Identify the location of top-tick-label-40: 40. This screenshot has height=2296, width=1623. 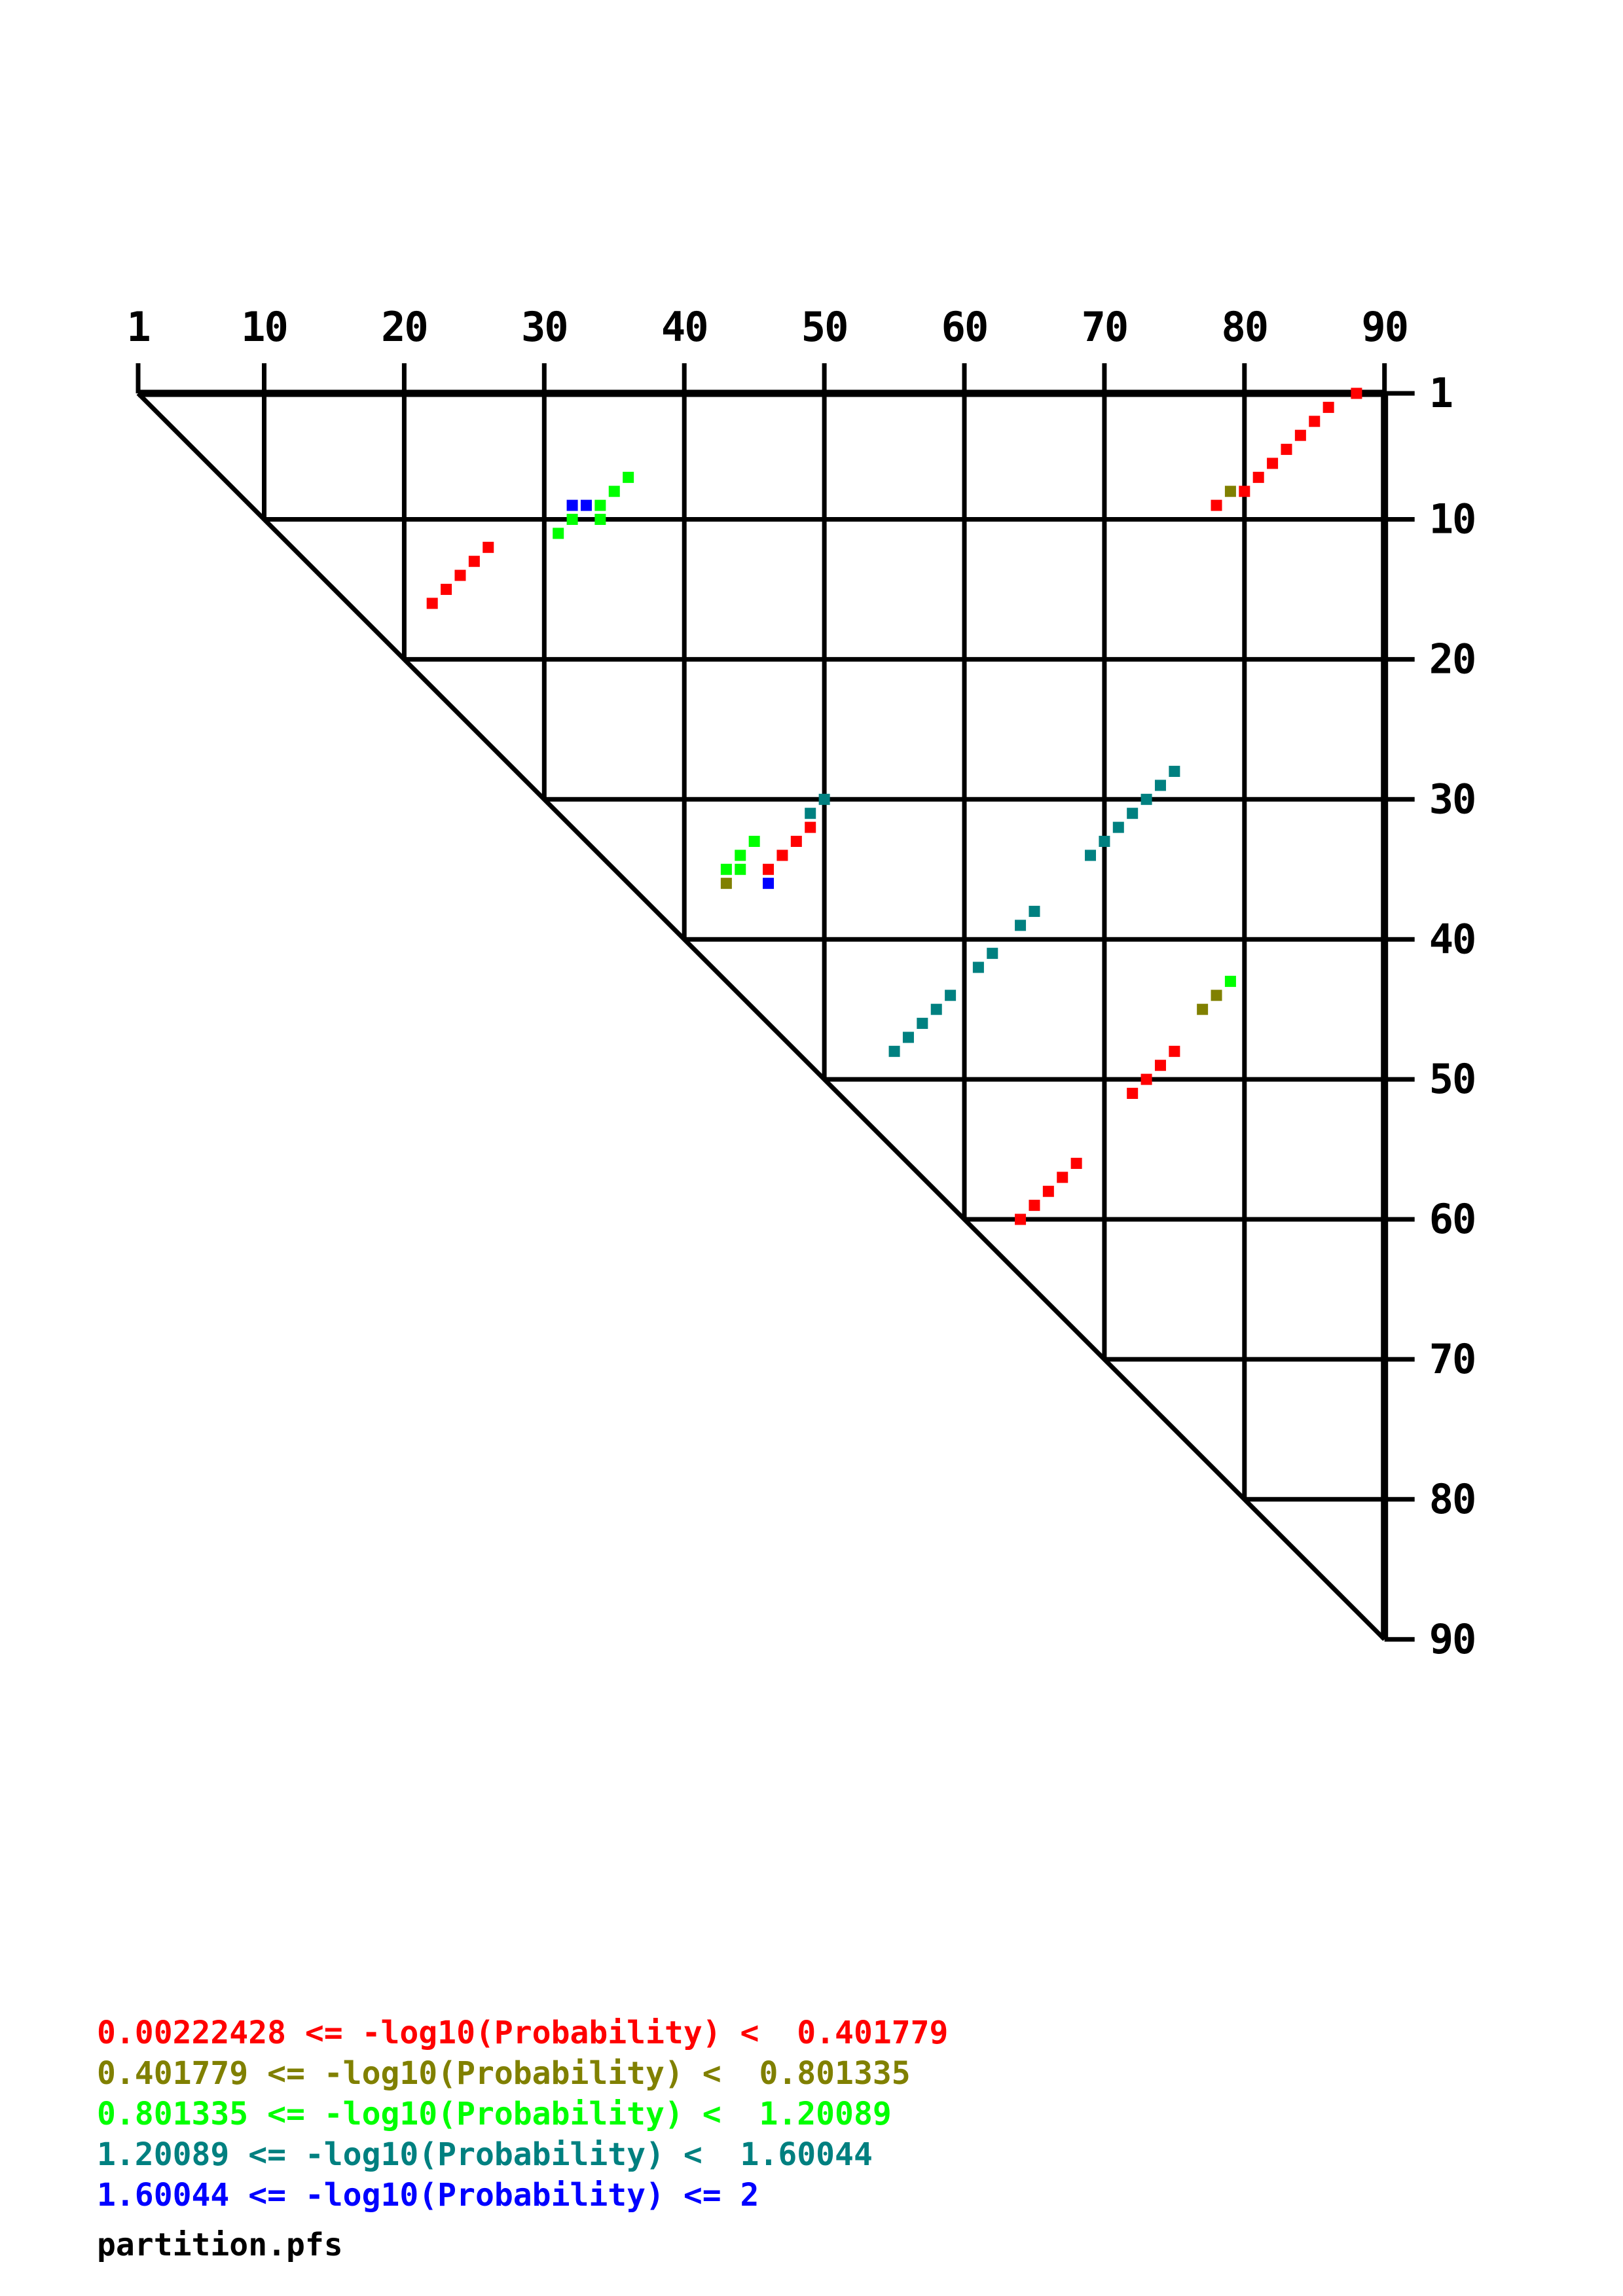
(684, 327).